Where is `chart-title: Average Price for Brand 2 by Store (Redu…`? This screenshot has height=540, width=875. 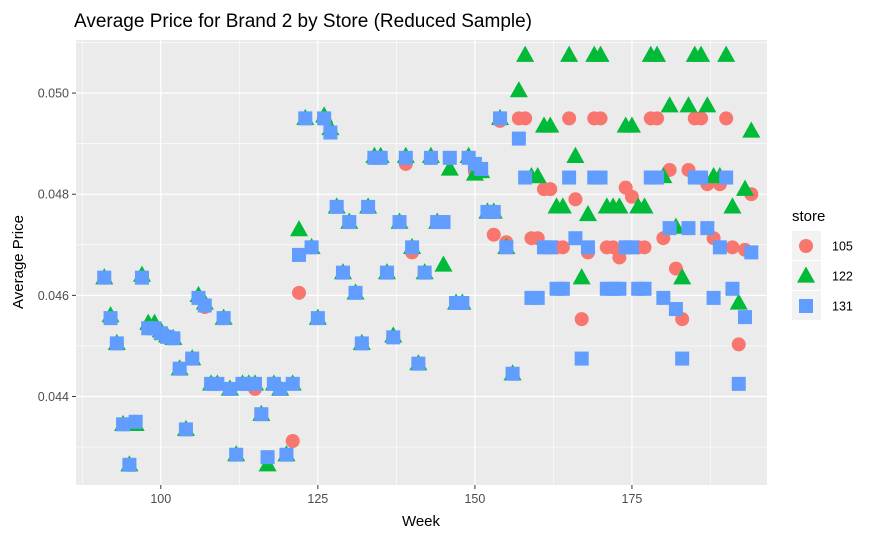 chart-title: Average Price for Brand 2 by Store (Redu… is located at coordinates (303, 21).